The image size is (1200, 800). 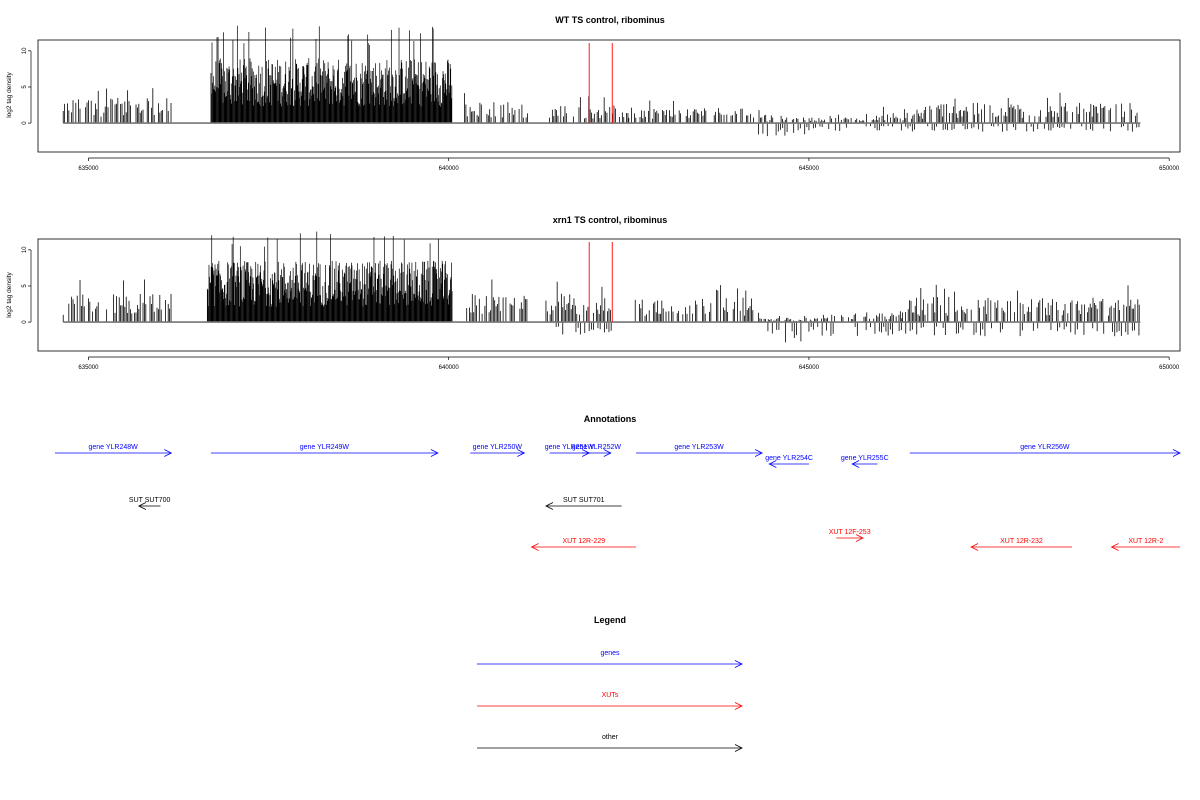 I want to click on annotations-title: Annotations, so click(x=610, y=419).